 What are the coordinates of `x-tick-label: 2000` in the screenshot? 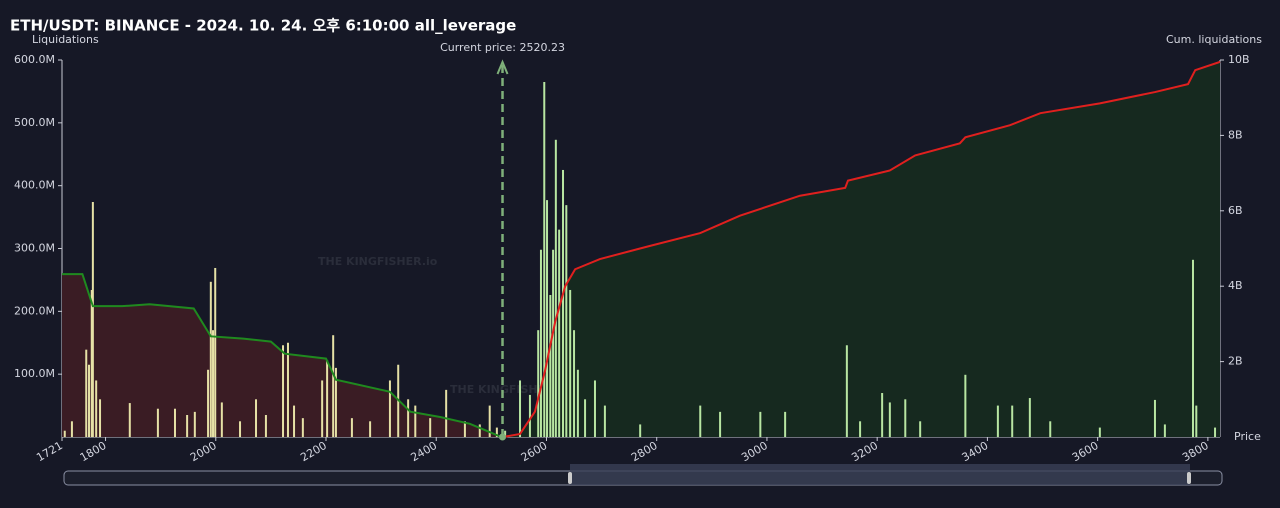 It's located at (203, 451).